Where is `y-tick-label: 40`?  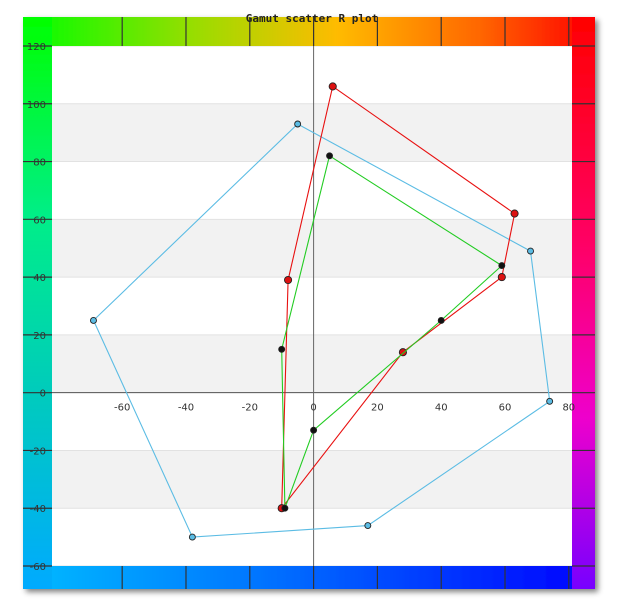
y-tick-label: 40 is located at coordinates (39, 278).